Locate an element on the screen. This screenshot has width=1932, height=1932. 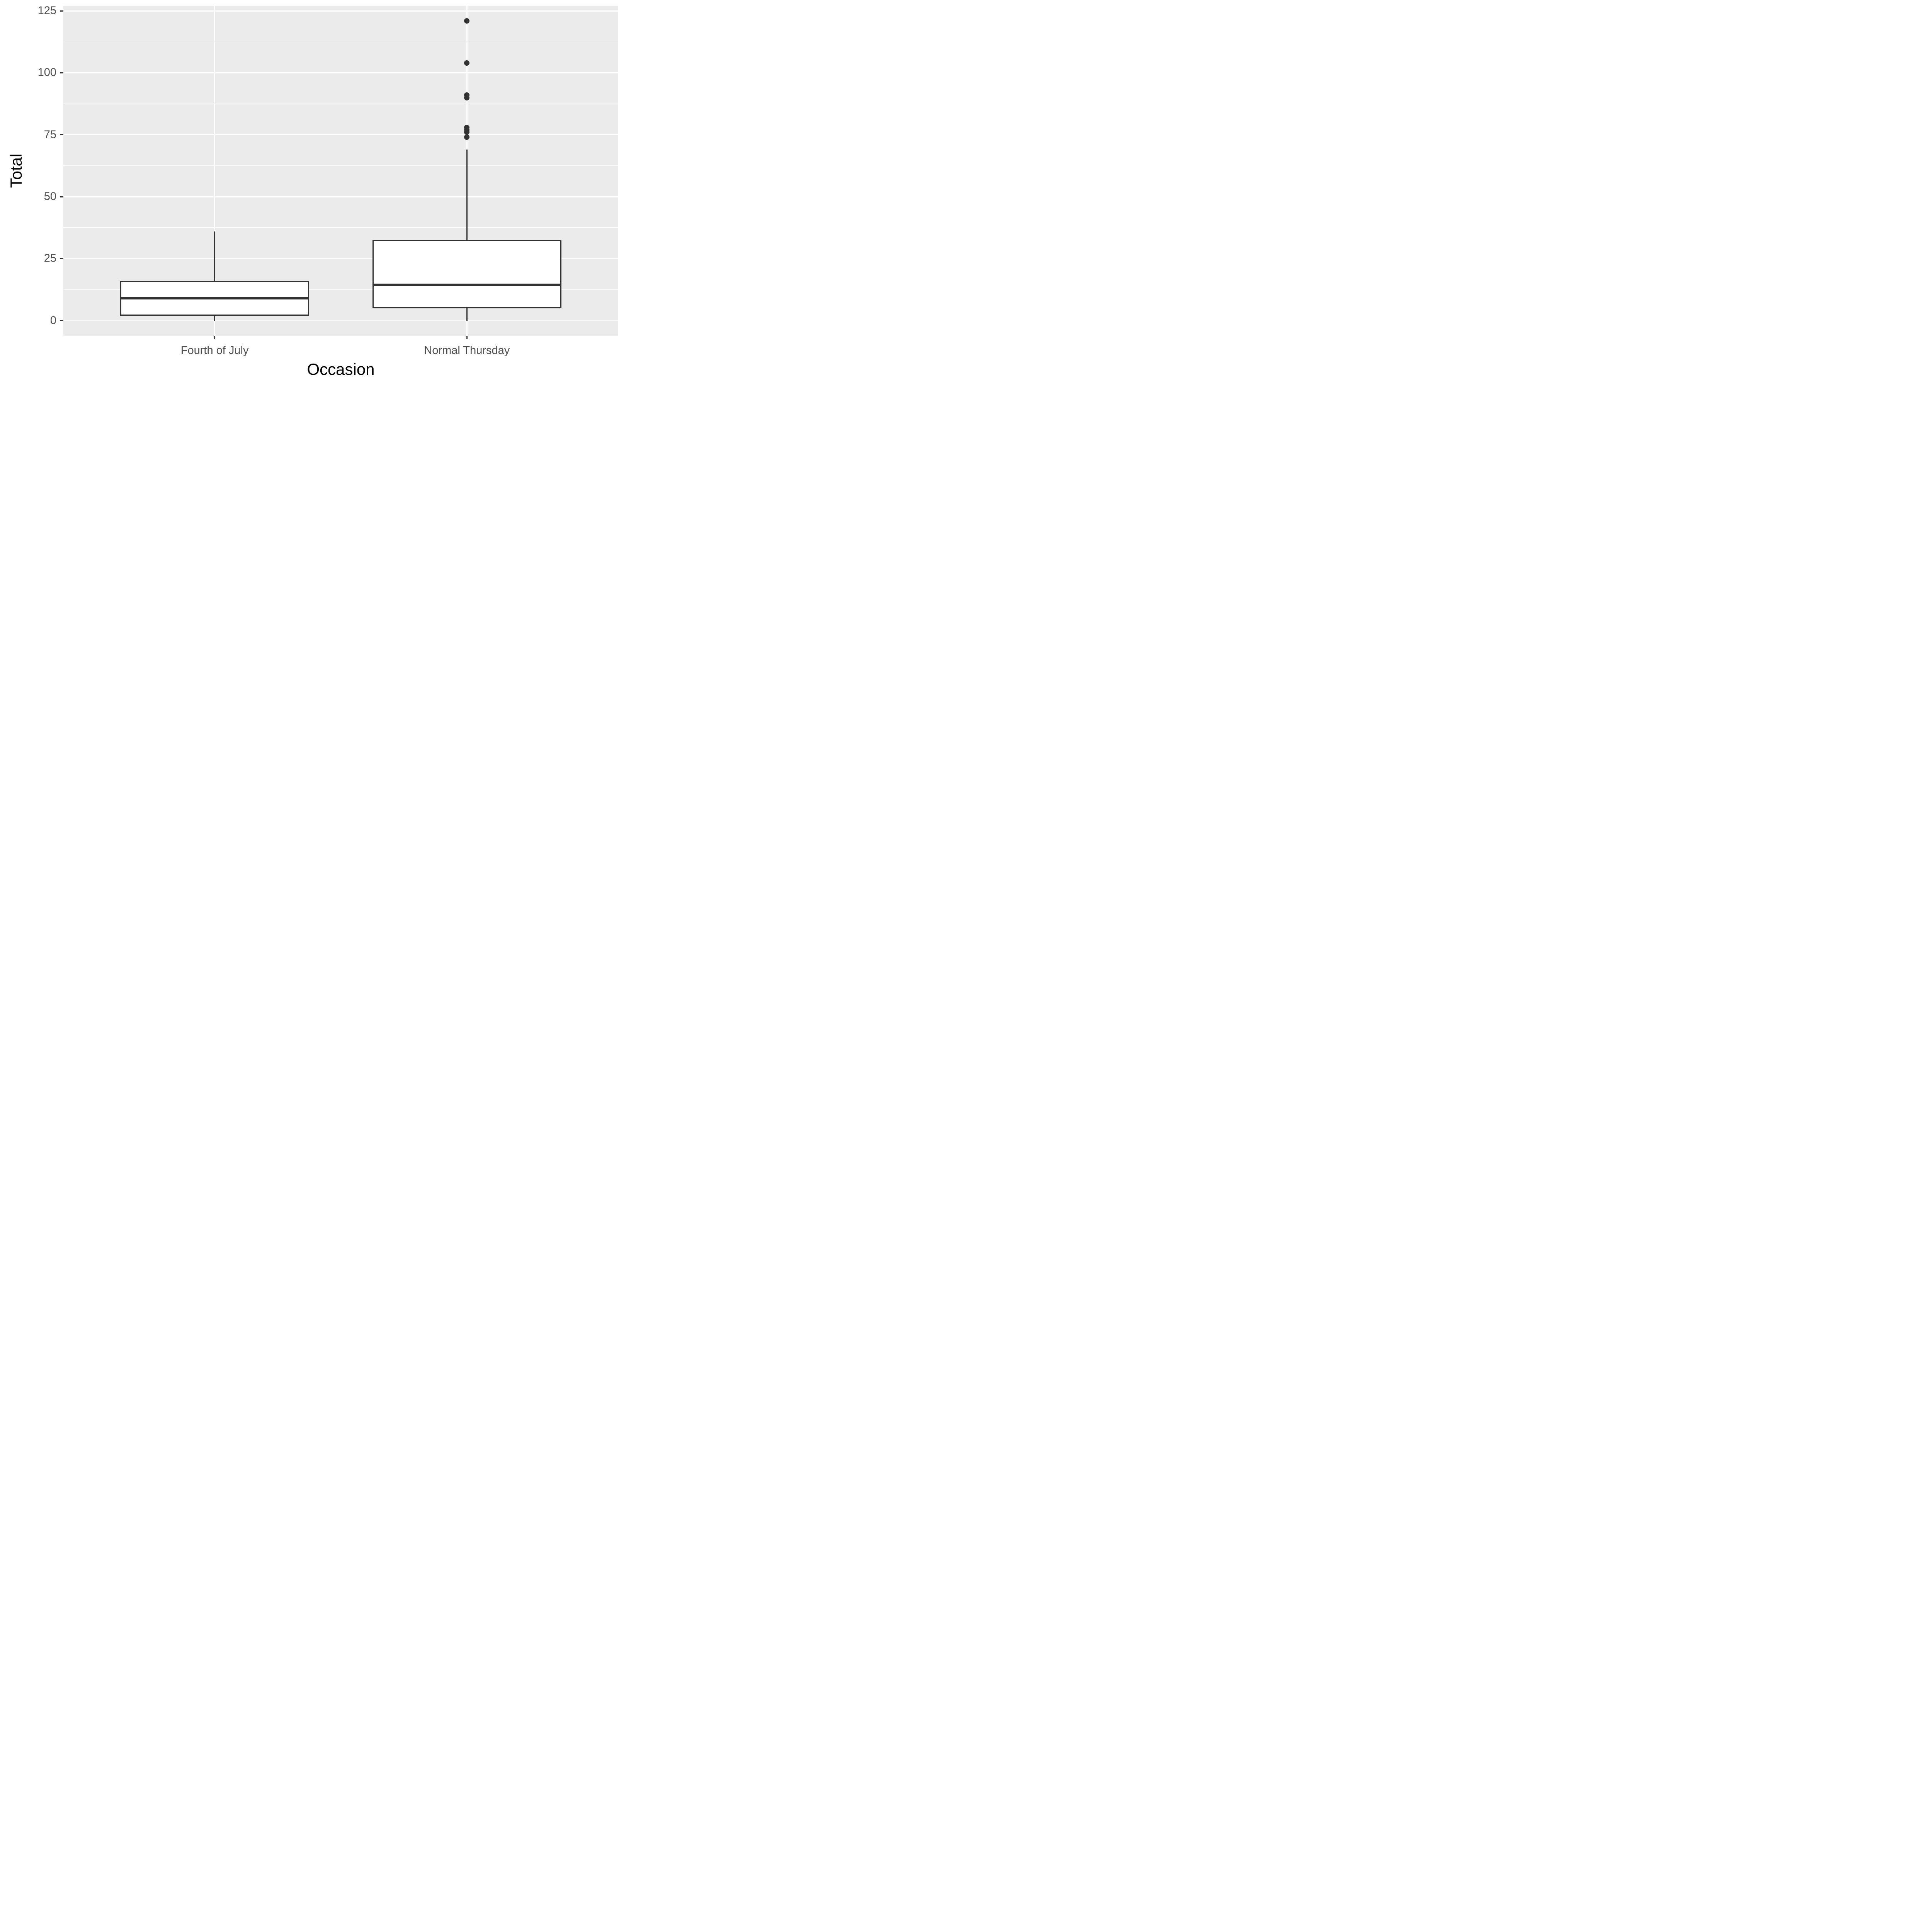
y-tick-label: 75 is located at coordinates (50, 135).